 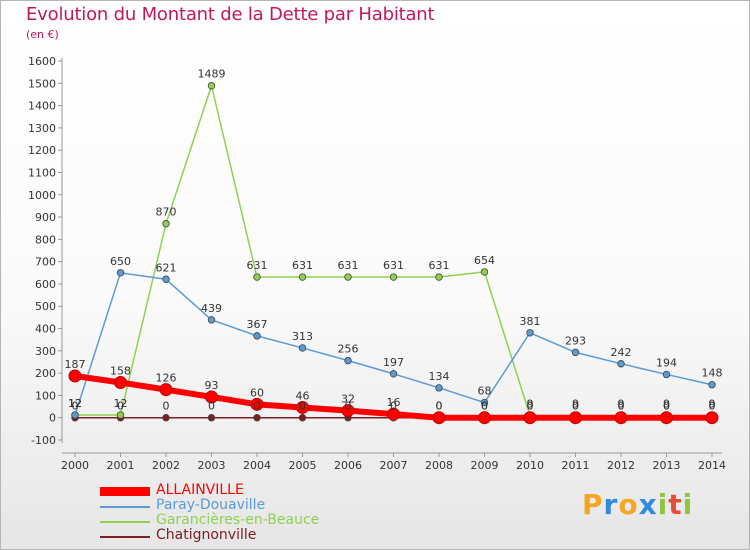 I want to click on data-label: 367, so click(x=257, y=324).